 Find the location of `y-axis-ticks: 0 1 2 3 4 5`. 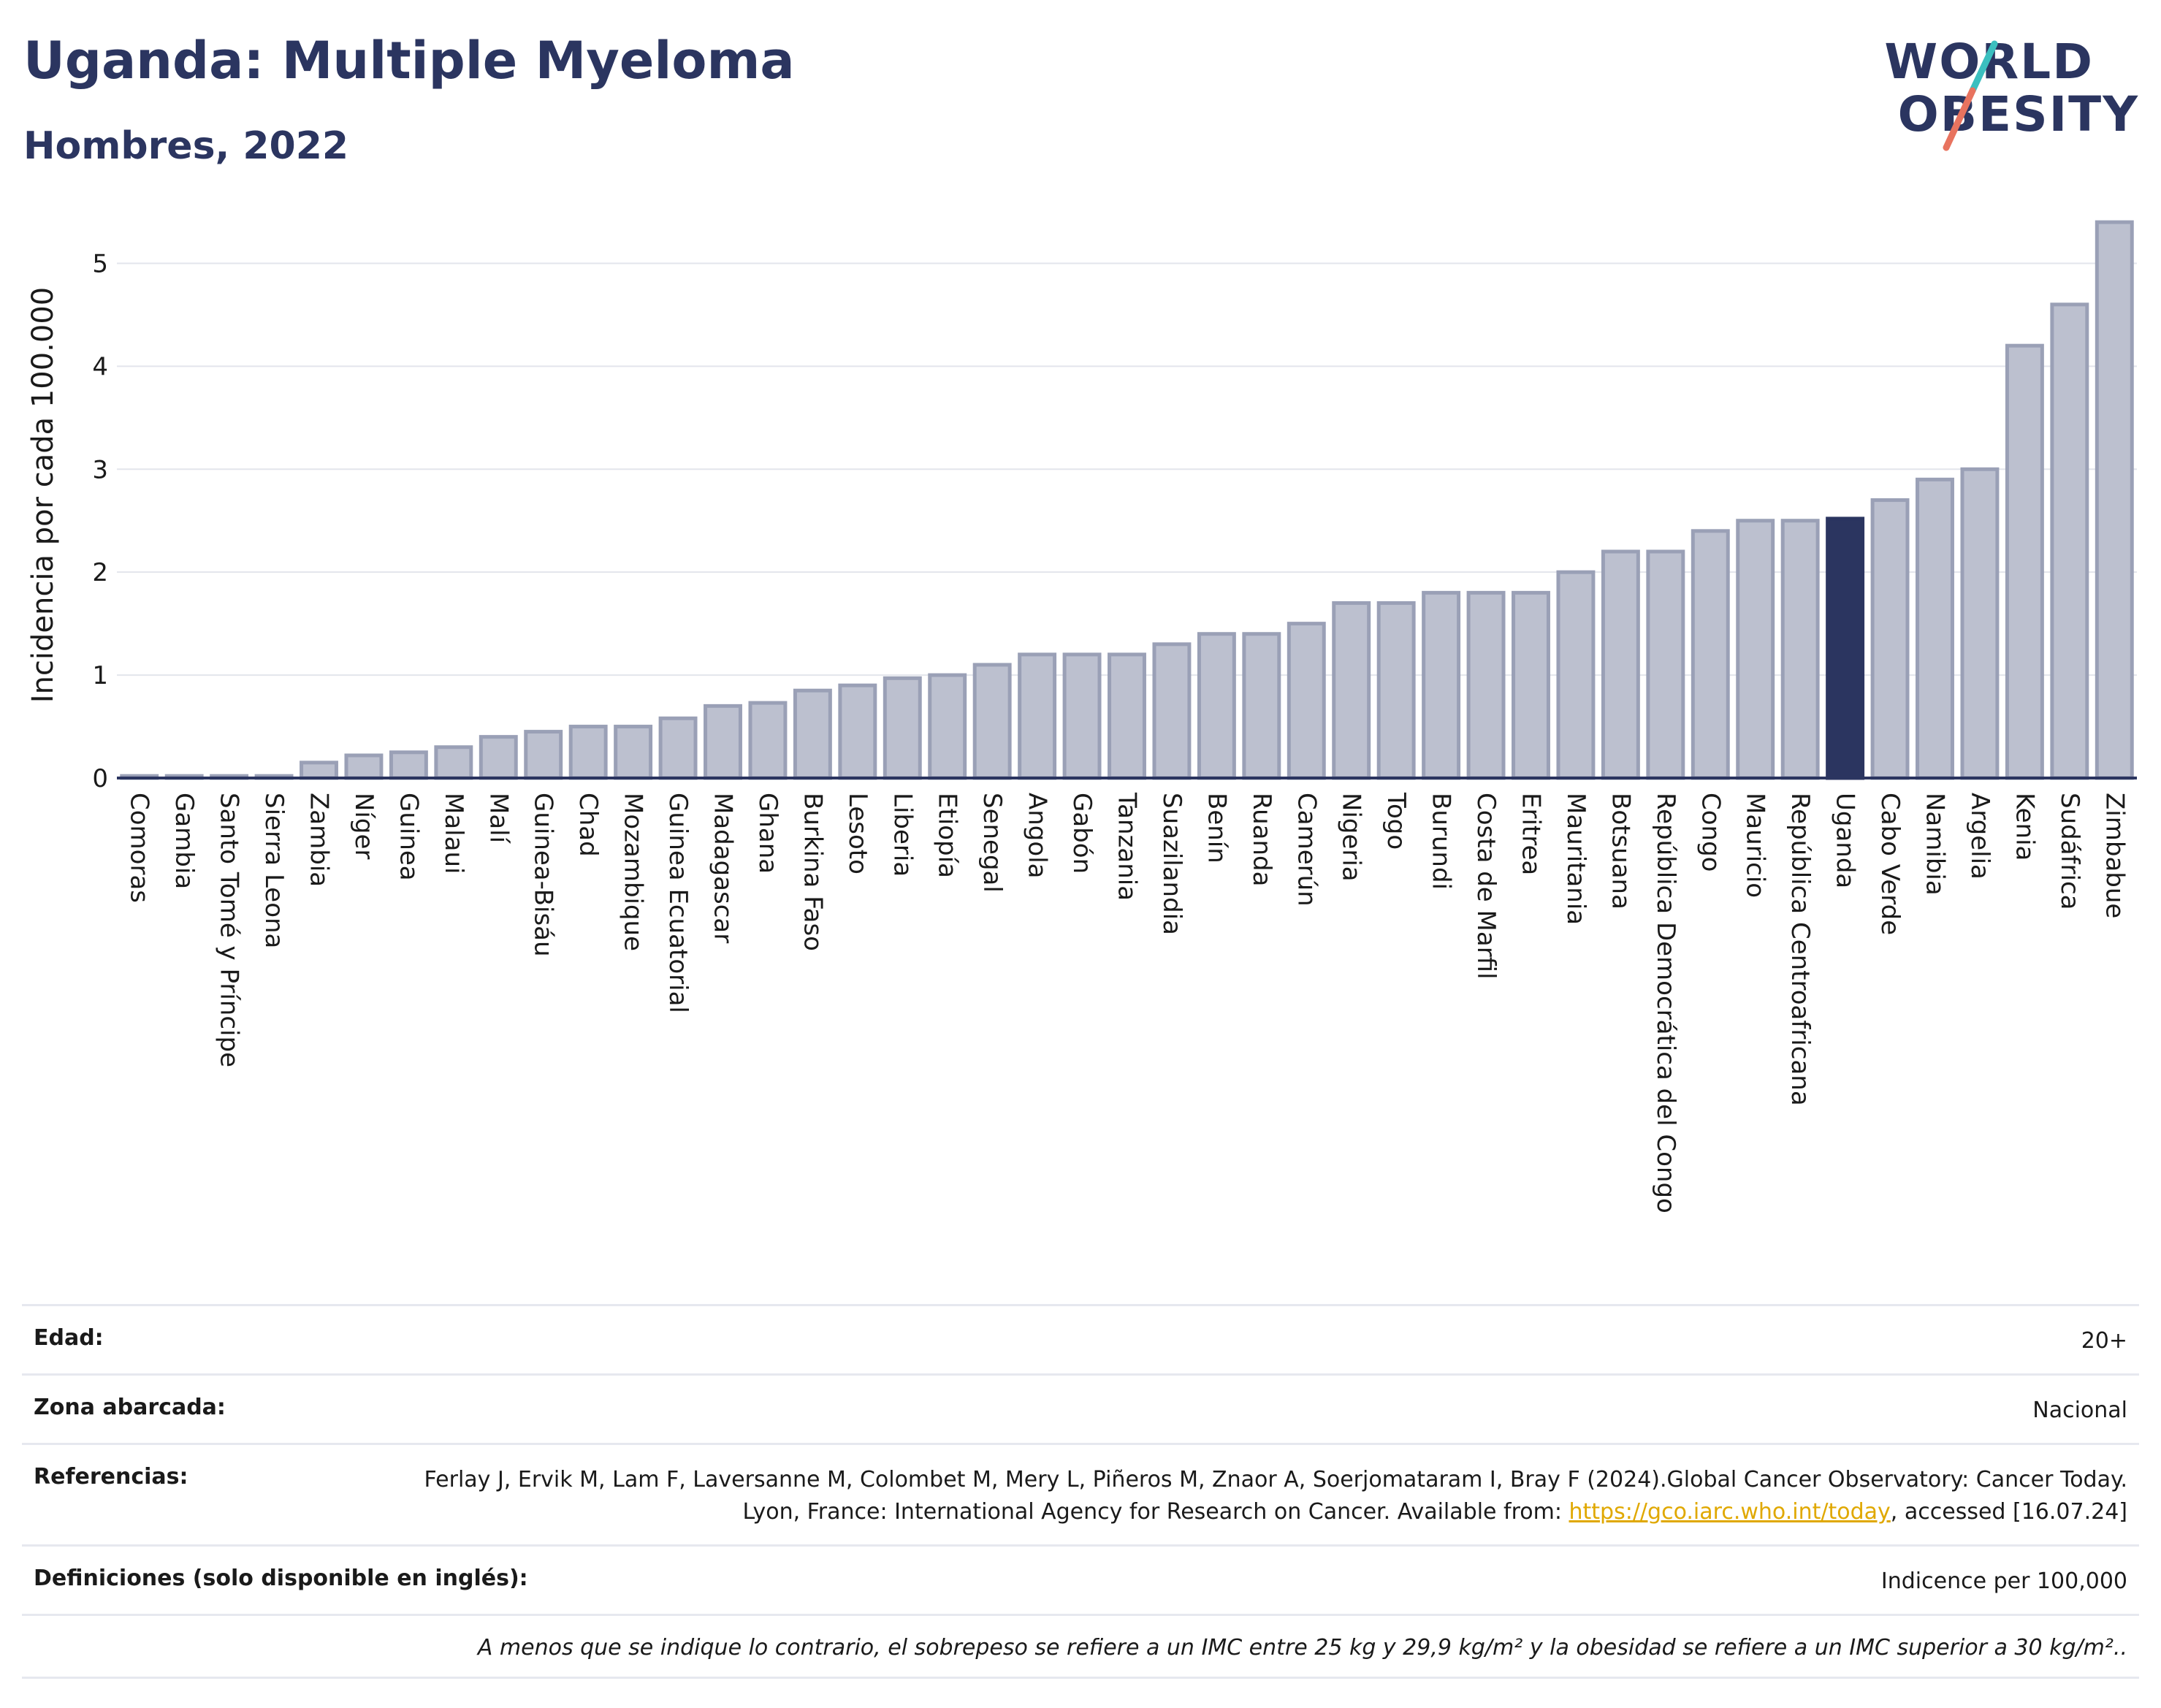

y-axis-ticks: 0 1 2 3 4 5 is located at coordinates (100, 521).